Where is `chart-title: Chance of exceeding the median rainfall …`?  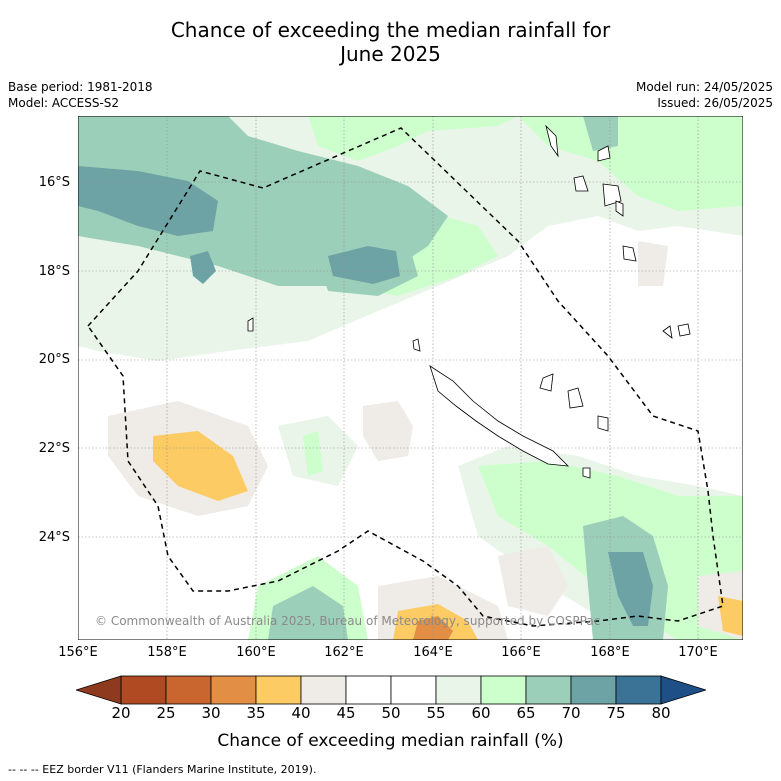 chart-title: Chance of exceeding the median rainfall … is located at coordinates (390, 42).